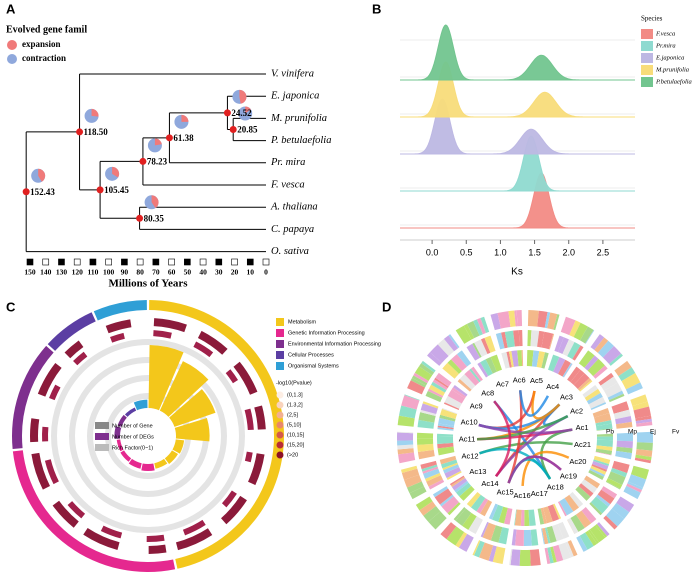 Image resolution: width=700 pixels, height=573 pixels. Describe the element at coordinates (476, 406) in the screenshot. I see `chromosome-label: Ac9` at that location.